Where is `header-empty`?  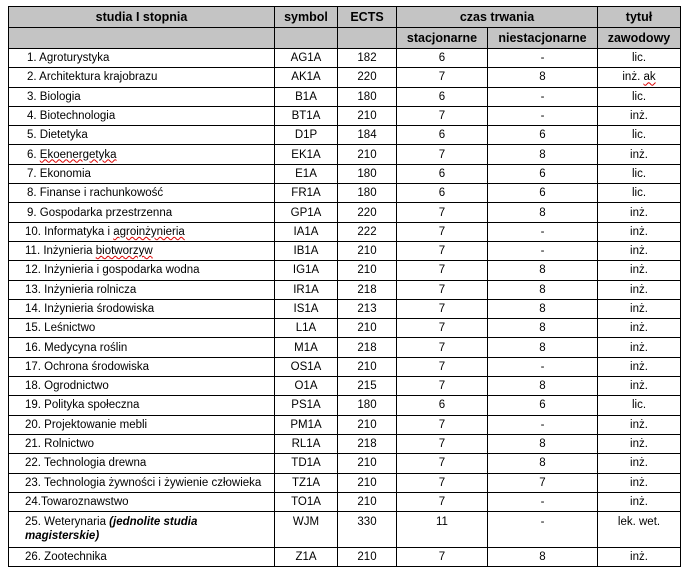 header-empty is located at coordinates (367, 38).